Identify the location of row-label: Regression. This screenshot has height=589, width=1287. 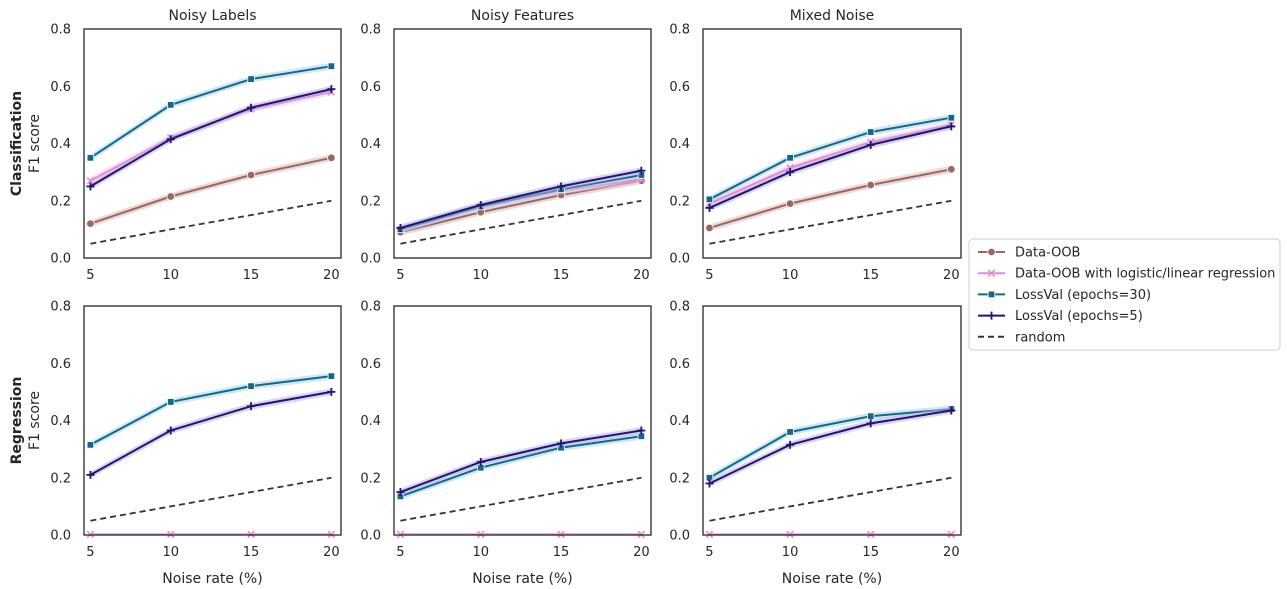
(17, 421).